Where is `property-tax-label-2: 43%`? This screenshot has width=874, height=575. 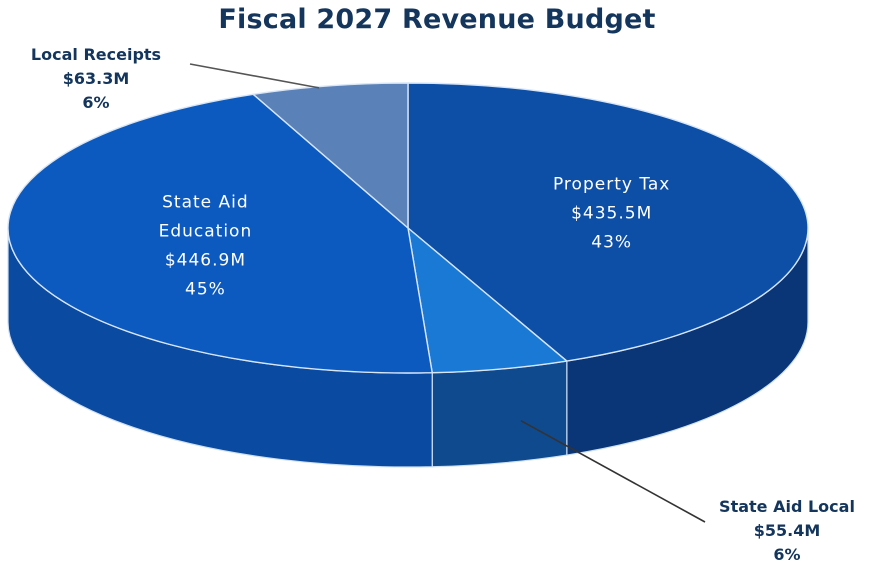 property-tax-label-2: 43% is located at coordinates (611, 243).